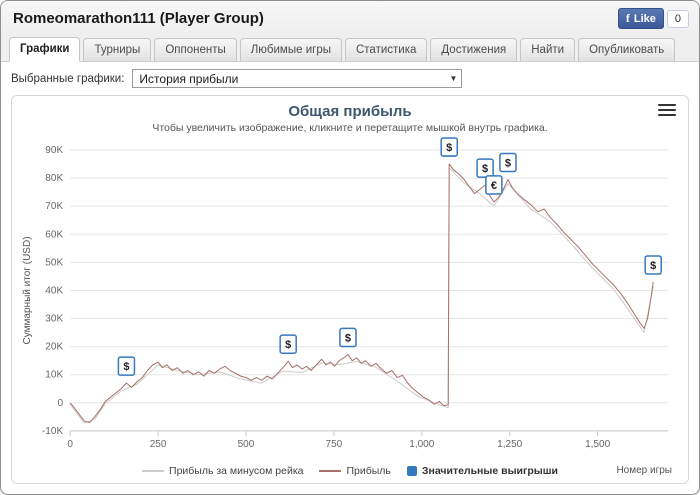 This screenshot has width=700, height=495. I want to click on tab-statistics: Статистика, so click(386, 49).